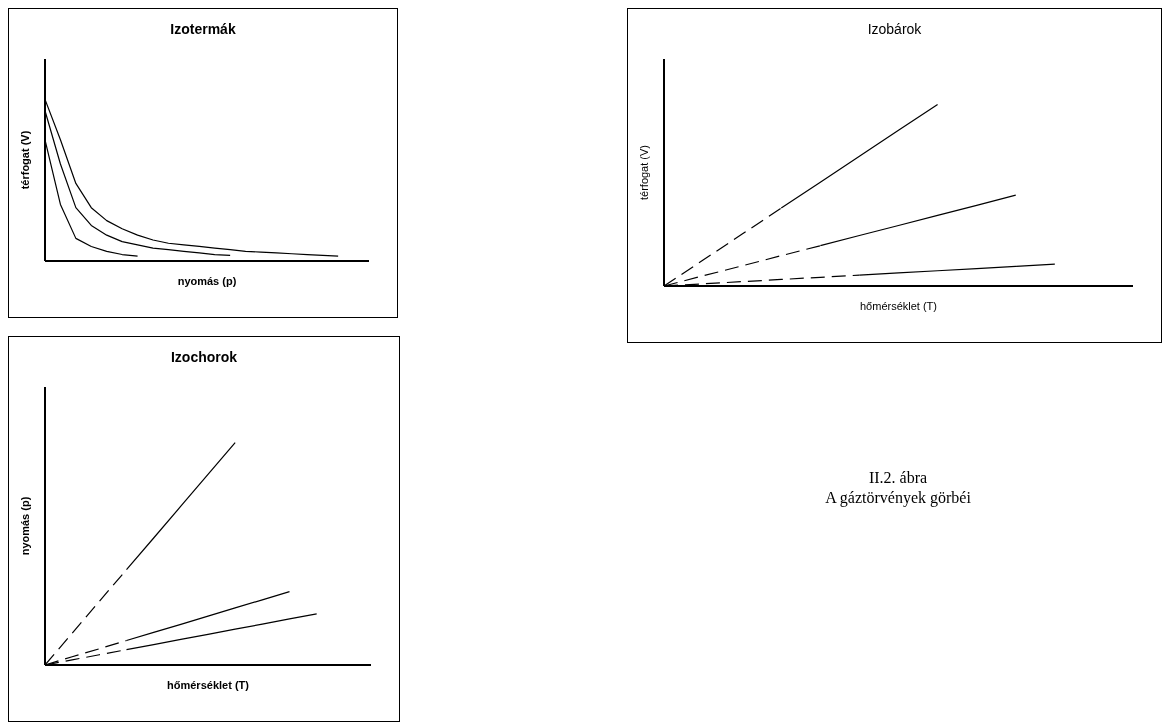 The height and width of the screenshot is (722, 1162). Describe the element at coordinates (203, 29) in the screenshot. I see `chart-title: Izotermák` at that location.